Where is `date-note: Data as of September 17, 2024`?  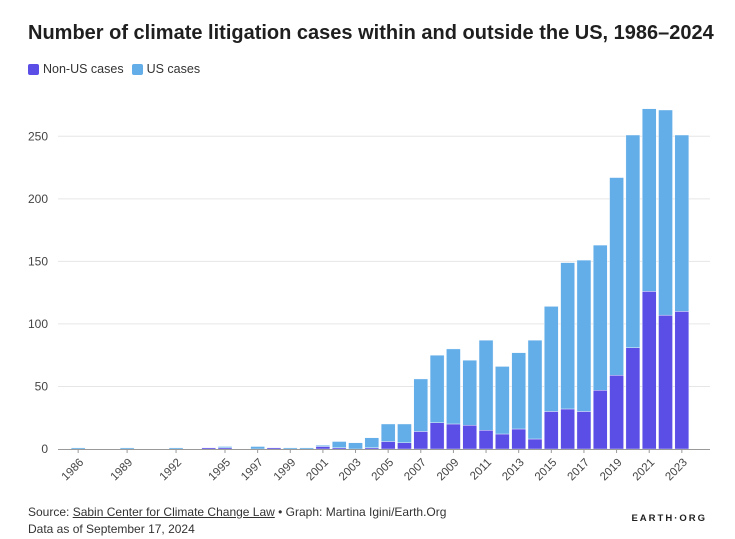 date-note: Data as of September 17, 2024 is located at coordinates (111, 529).